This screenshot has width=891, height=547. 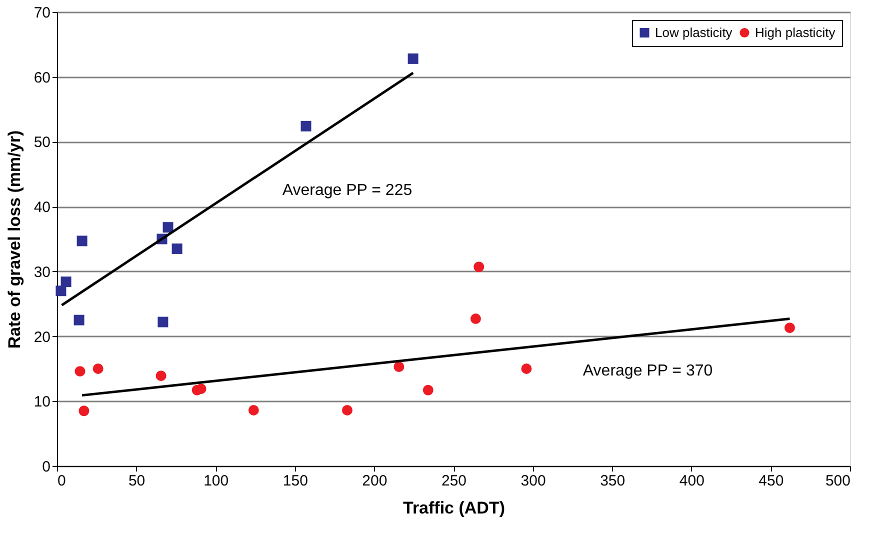 What do you see at coordinates (42, 13) in the screenshot?
I see `y-tick-label: 70` at bounding box center [42, 13].